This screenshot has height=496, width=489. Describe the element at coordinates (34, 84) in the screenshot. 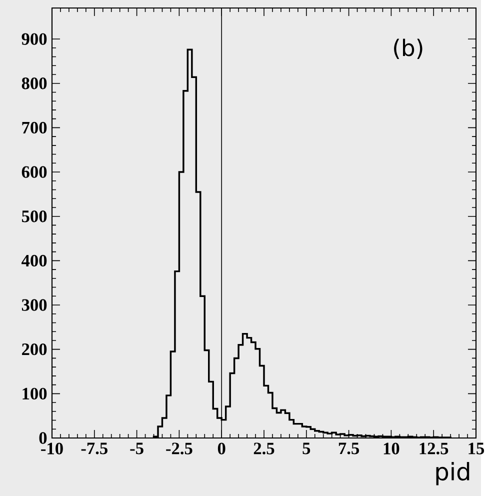

I see `y-tick-label: 800` at that location.